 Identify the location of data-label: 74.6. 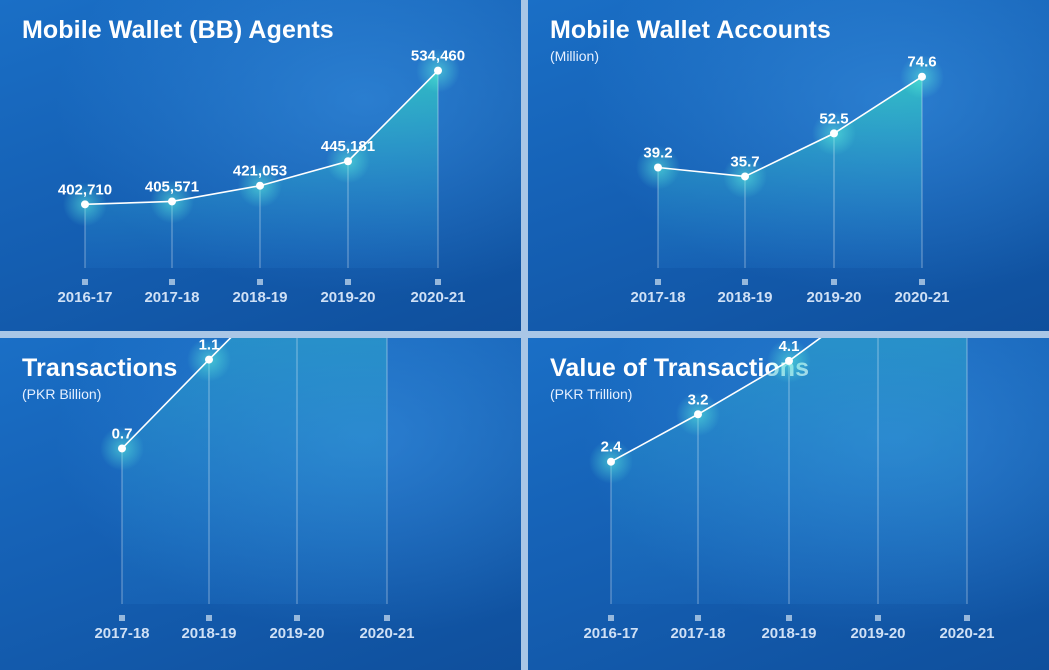
(921, 62).